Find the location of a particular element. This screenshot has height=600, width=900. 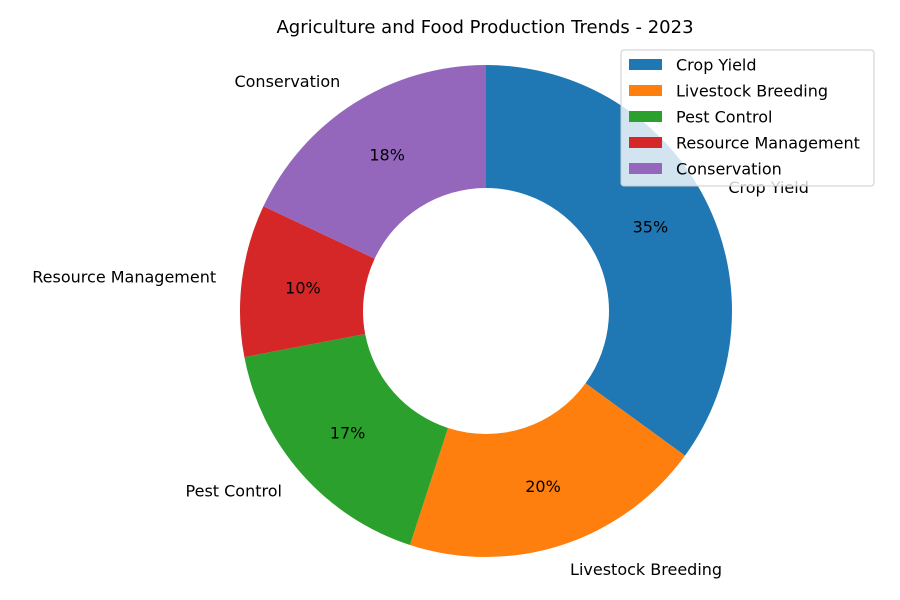

pct-label-crop-yield: 35% is located at coordinates (651, 227).